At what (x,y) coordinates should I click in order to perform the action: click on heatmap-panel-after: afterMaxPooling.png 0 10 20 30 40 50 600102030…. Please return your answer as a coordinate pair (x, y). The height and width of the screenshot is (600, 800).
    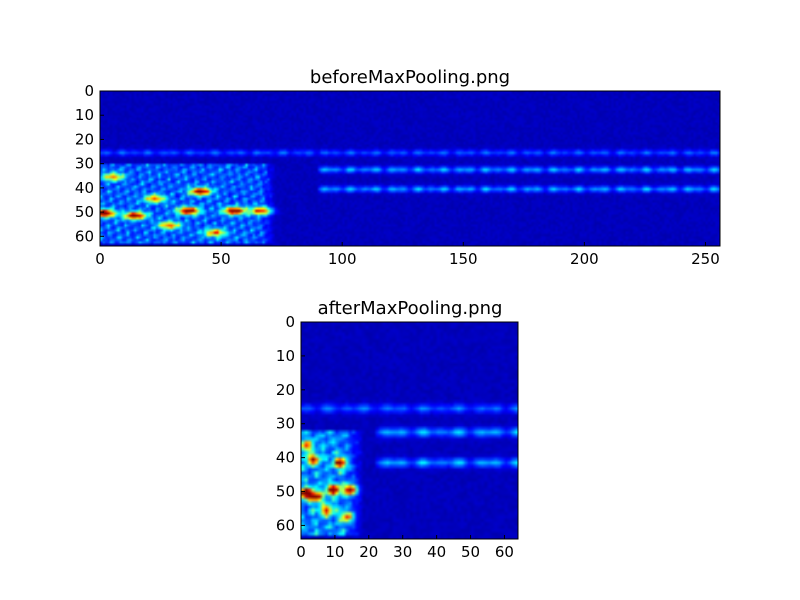
    Looking at the image, I should click on (397, 429).